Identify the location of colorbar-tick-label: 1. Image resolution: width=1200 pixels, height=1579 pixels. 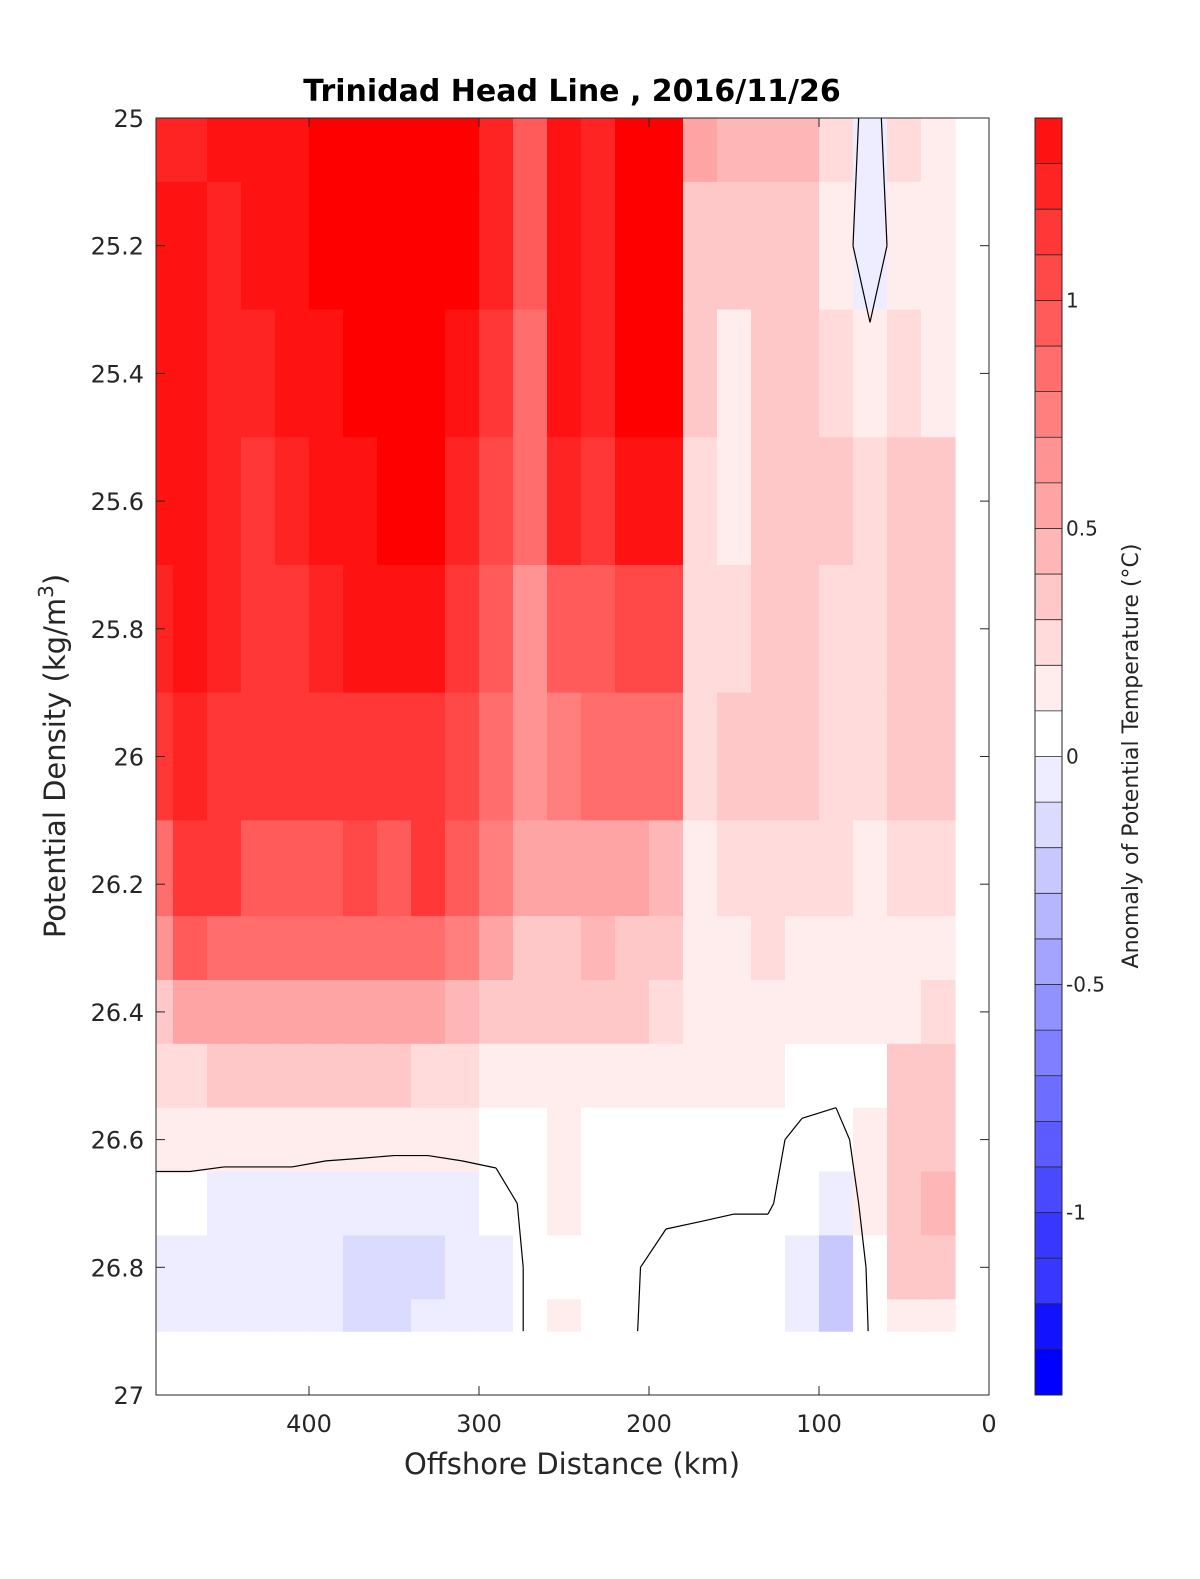
(1072, 300).